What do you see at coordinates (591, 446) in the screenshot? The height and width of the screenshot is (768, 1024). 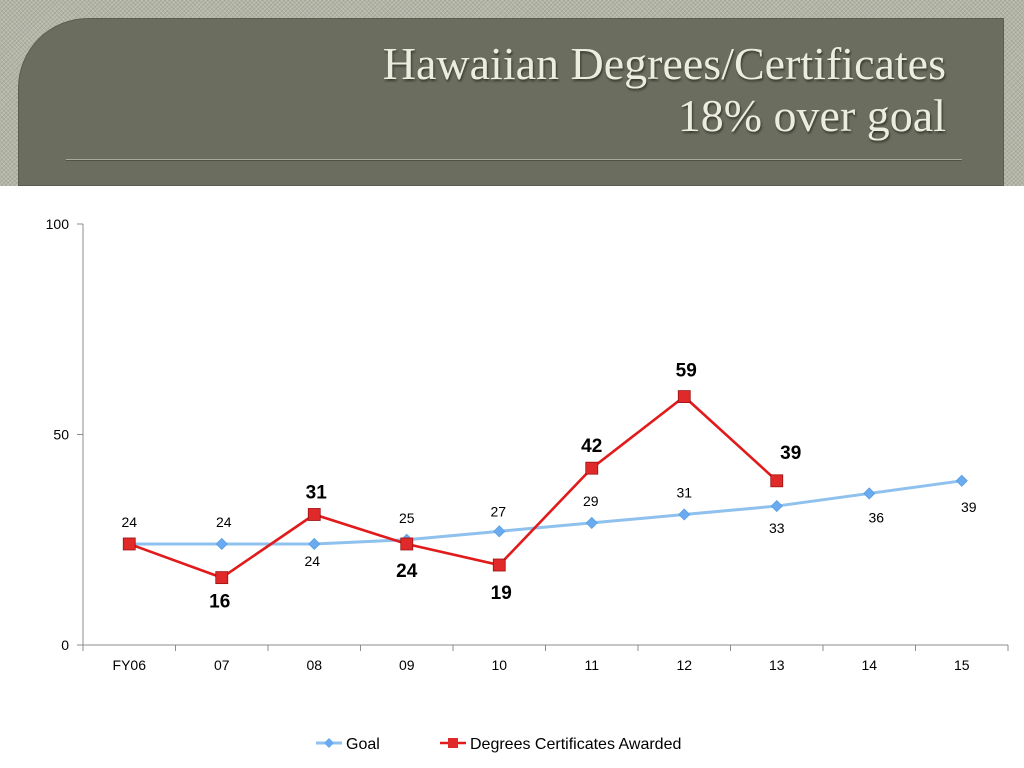 I see `awarded-data-label: 42` at bounding box center [591, 446].